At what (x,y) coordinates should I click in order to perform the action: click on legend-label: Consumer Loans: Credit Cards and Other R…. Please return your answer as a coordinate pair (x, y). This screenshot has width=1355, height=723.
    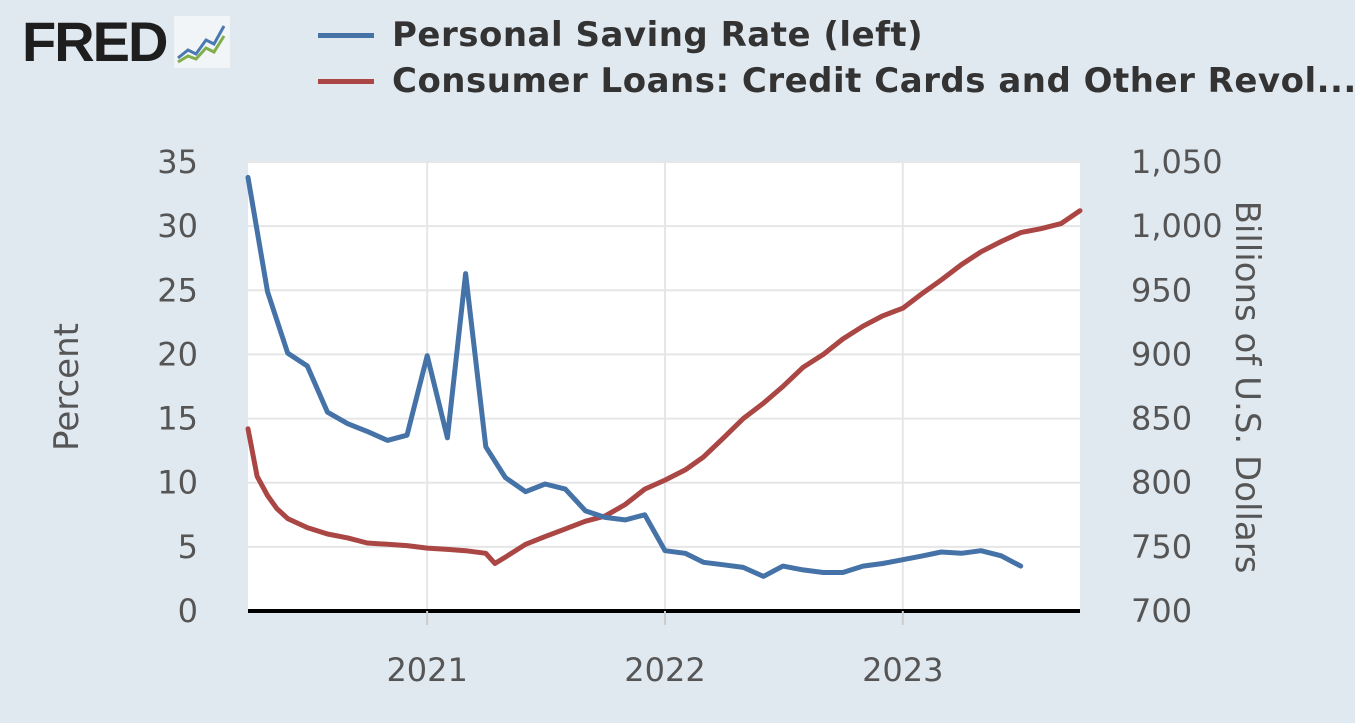
    Looking at the image, I should click on (873, 81).